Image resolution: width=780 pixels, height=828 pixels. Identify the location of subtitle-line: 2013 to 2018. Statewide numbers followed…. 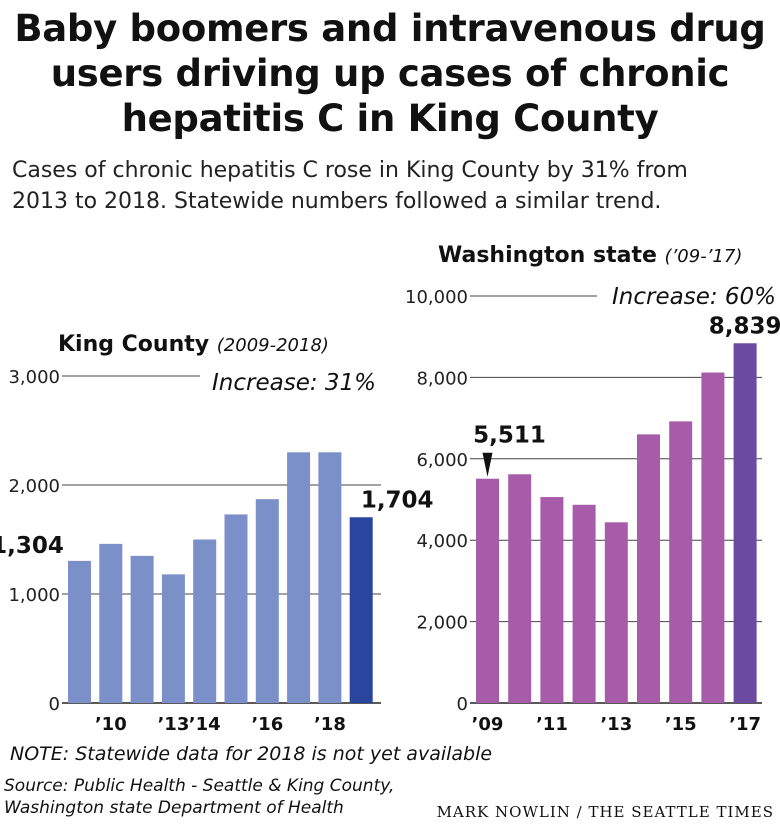
(337, 201).